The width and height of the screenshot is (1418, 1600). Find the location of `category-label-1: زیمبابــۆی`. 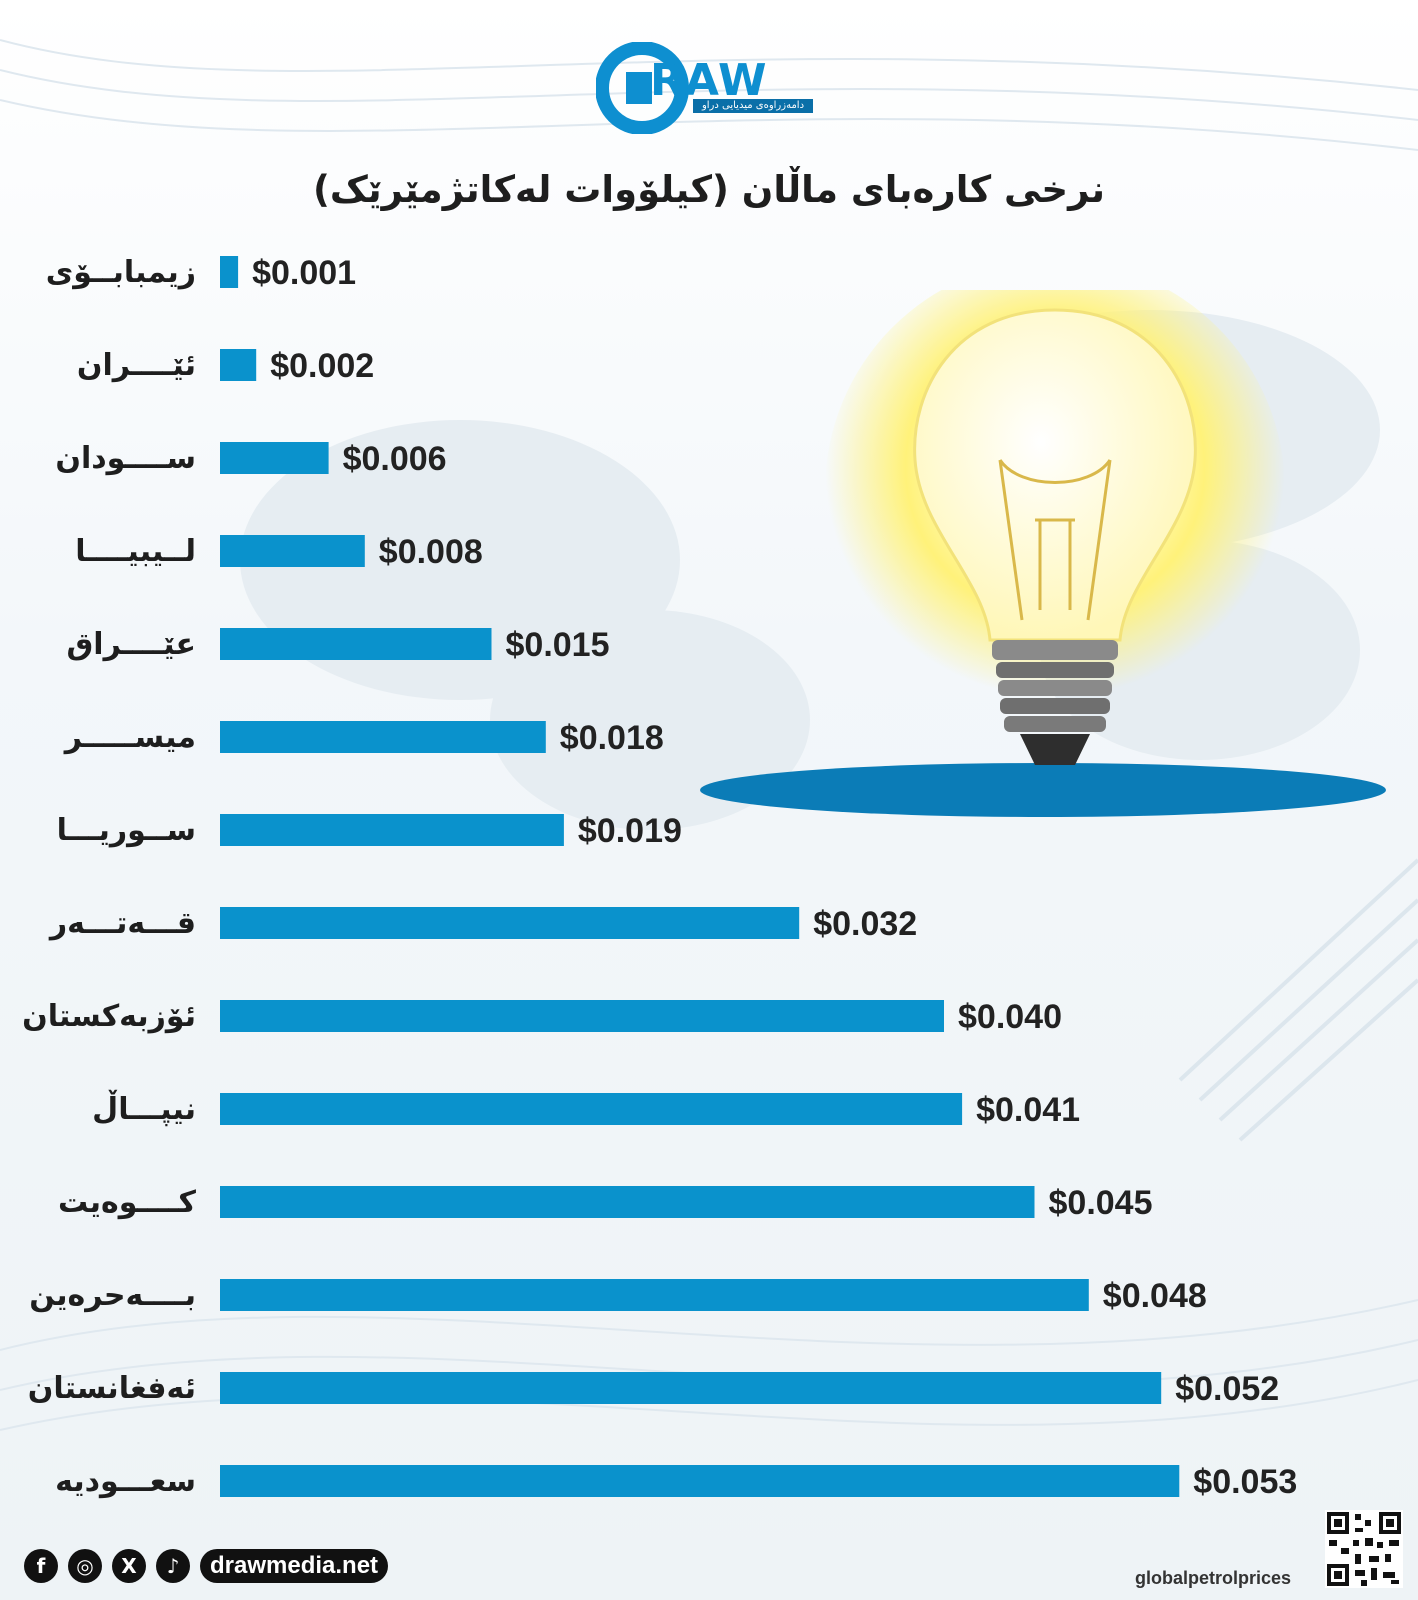

category-label-1: زیمبابــۆی is located at coordinates (121, 272).